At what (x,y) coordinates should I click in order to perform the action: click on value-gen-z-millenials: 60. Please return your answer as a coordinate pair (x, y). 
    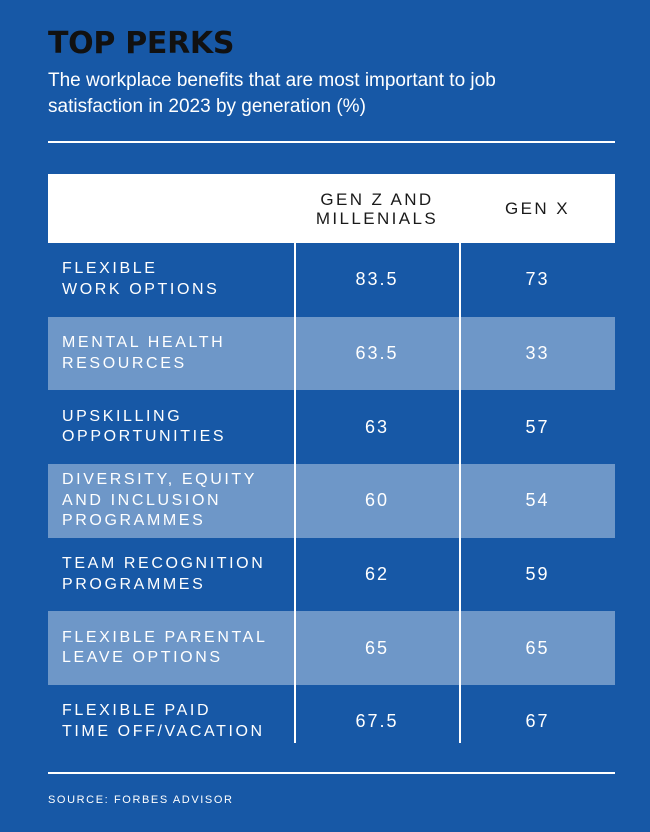
    Looking at the image, I should click on (377, 500).